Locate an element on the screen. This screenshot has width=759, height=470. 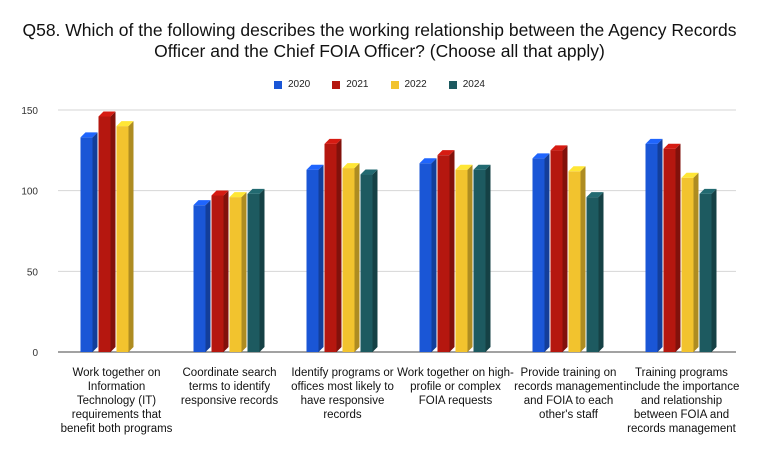
legend-label-2024: 2024 is located at coordinates (473, 84).